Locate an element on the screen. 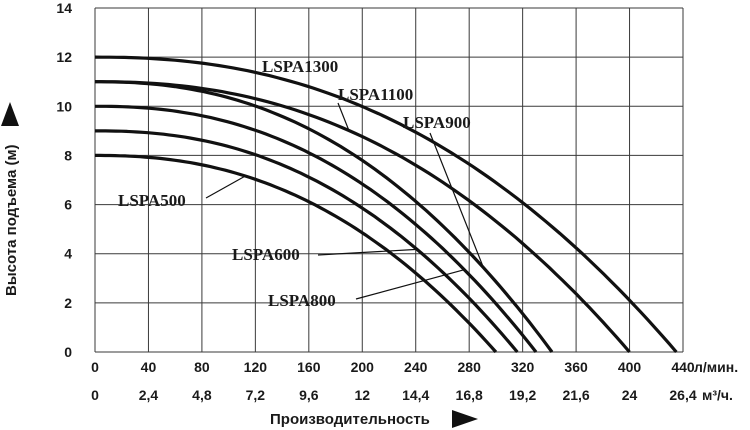 This screenshot has height=430, width=750. x-tick-label: 400 is located at coordinates (630, 367).